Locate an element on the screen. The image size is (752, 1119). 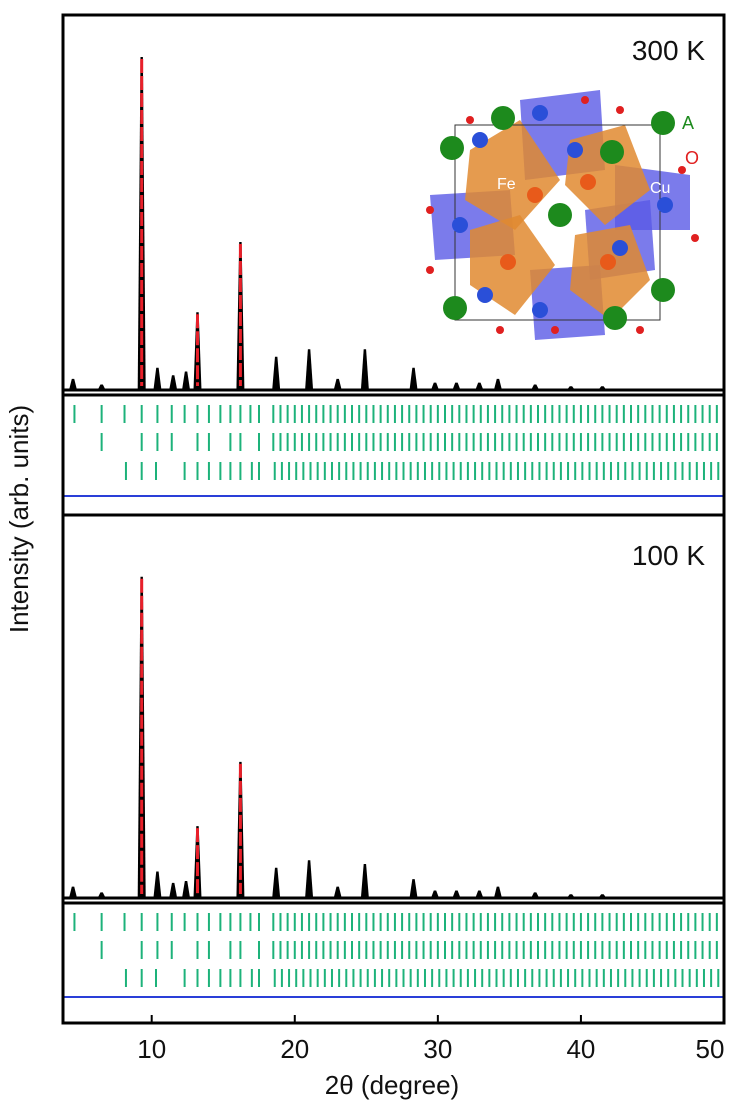
x-axis-label: 2θ (degree) is located at coordinates (392, 1085).